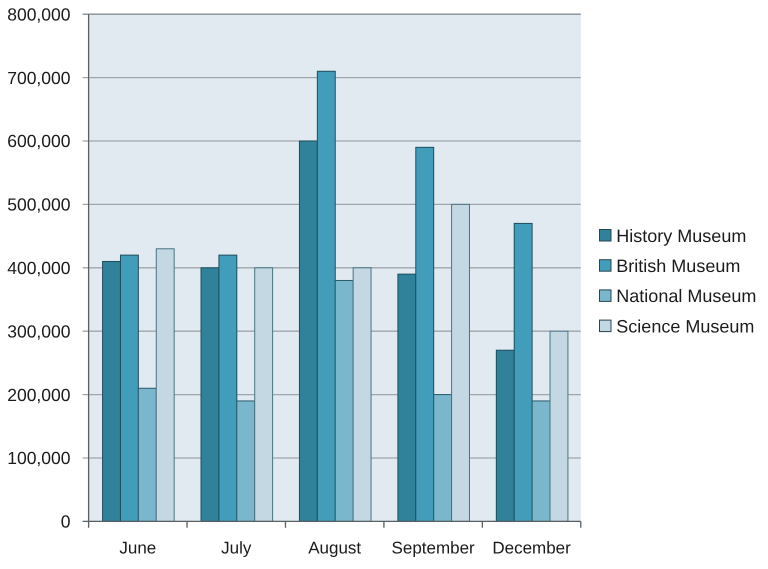 Image resolution: width=768 pixels, height=569 pixels. What do you see at coordinates (681, 236) in the screenshot?
I see `svg-text: History Museum` at bounding box center [681, 236].